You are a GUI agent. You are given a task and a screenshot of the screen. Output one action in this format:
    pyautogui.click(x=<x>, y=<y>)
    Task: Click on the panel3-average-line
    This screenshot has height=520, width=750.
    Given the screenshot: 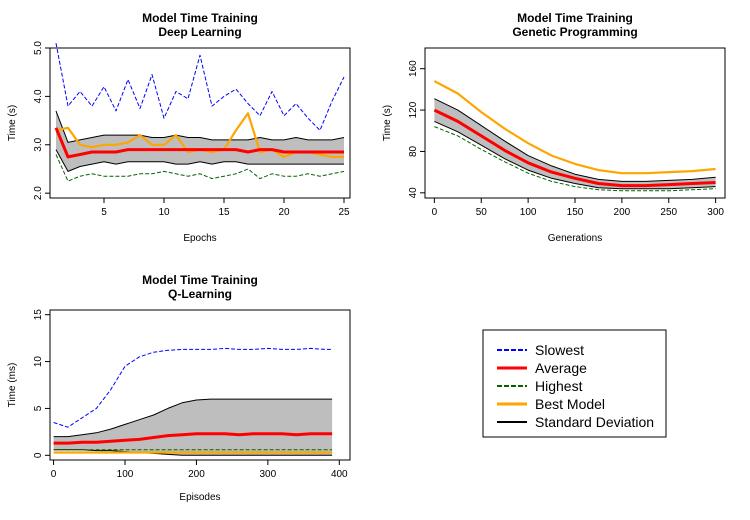 What is the action you would take?
    pyautogui.click(x=193, y=438)
    